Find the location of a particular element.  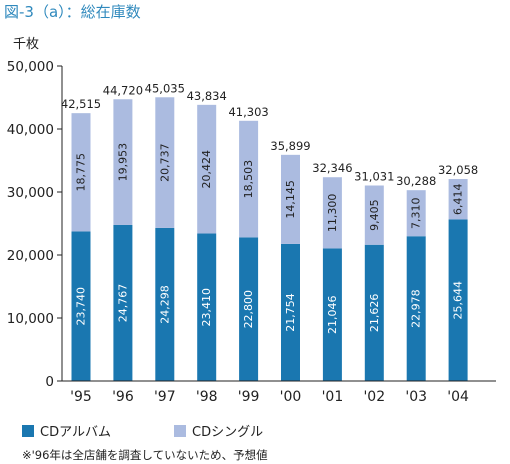

x-axis-ticks: '95 '96 '97 '98 '99 '00 '01 '02 '03 '04 is located at coordinates (269, 397).